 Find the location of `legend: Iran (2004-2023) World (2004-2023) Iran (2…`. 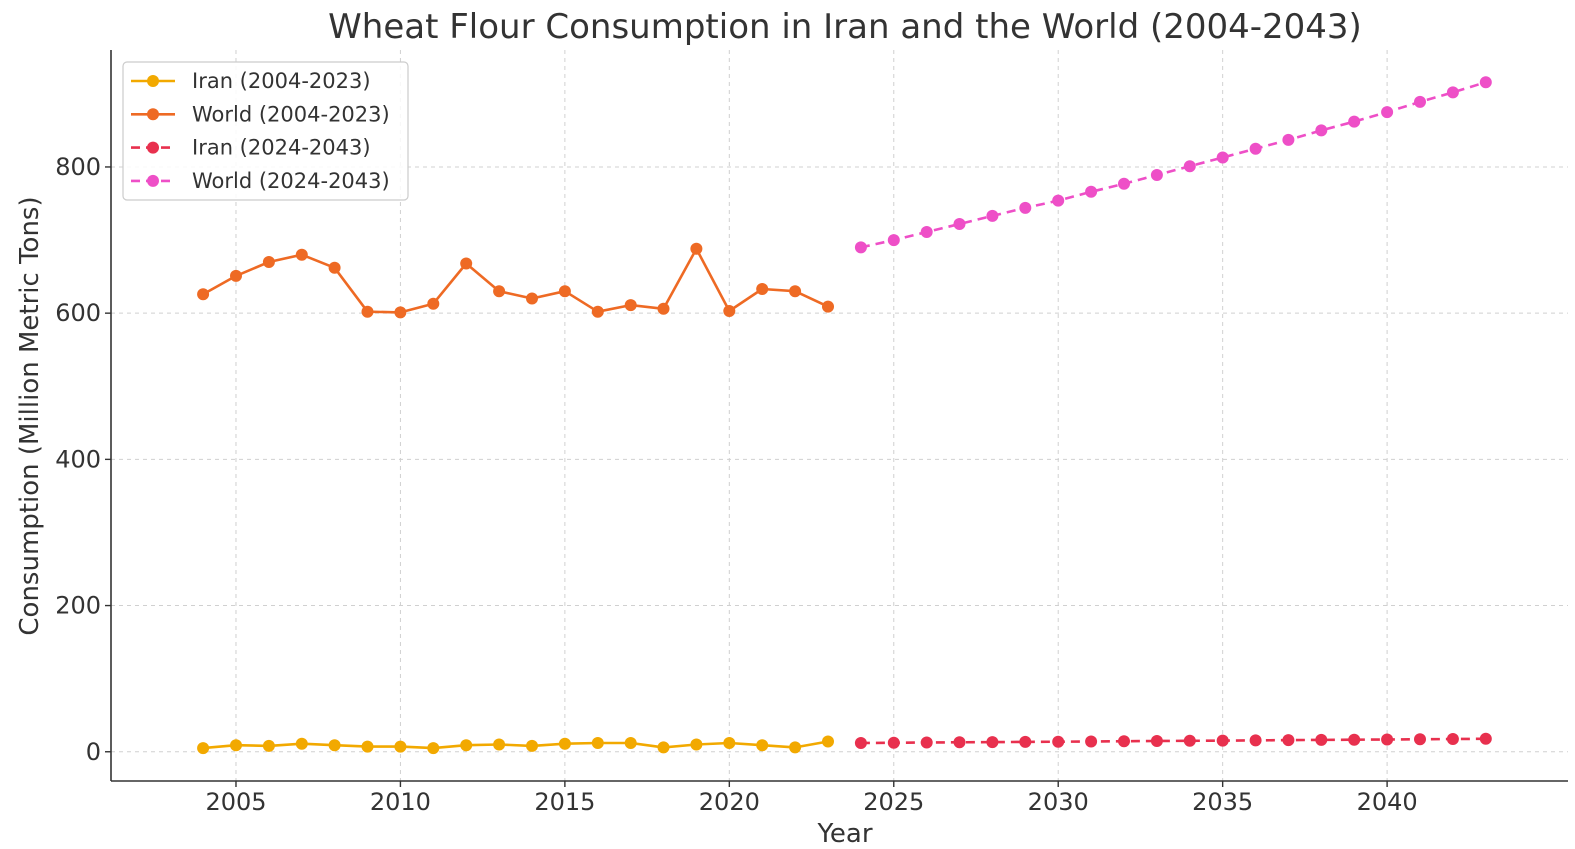

legend: Iran (2004-2023) World (2004-2023) Iran (2… is located at coordinates (265, 131).